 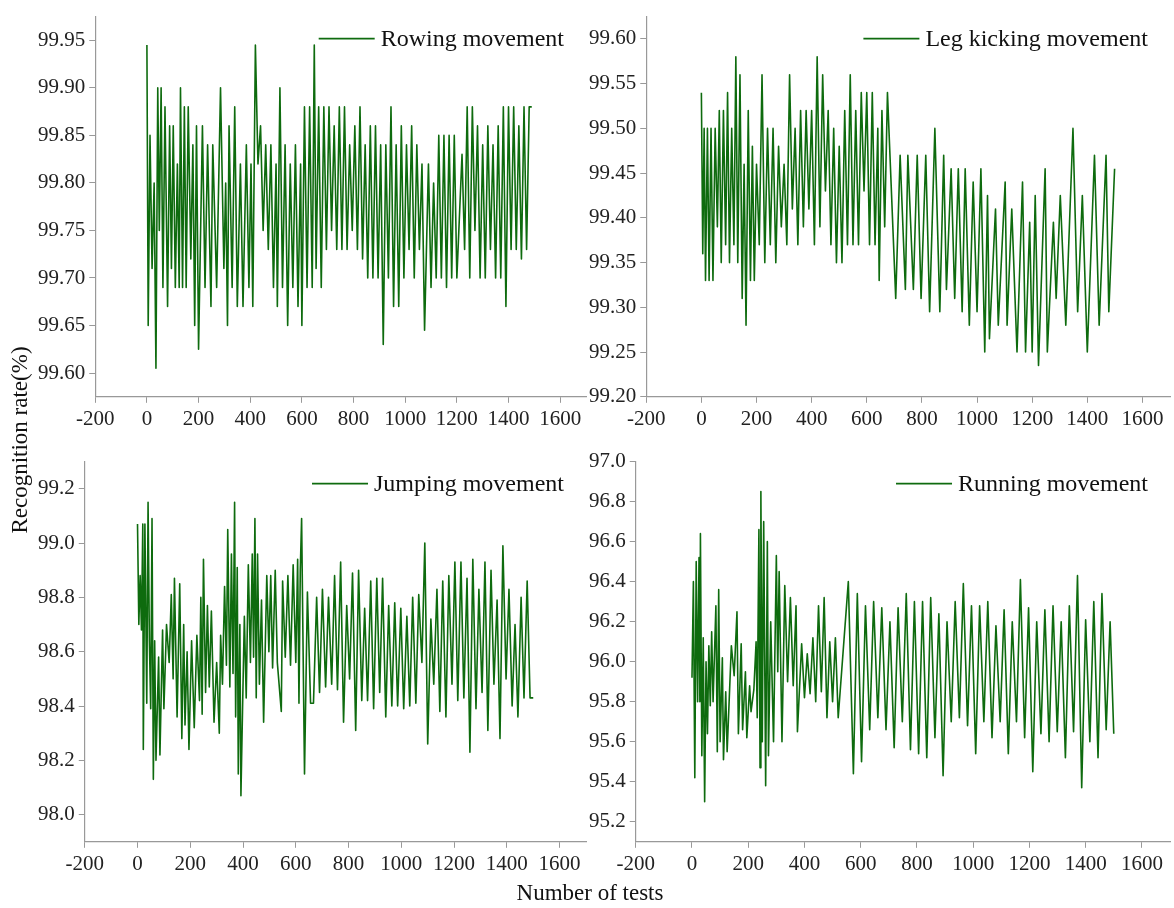 What do you see at coordinates (469, 482) in the screenshot?
I see `legend-label: Jumping movement` at bounding box center [469, 482].